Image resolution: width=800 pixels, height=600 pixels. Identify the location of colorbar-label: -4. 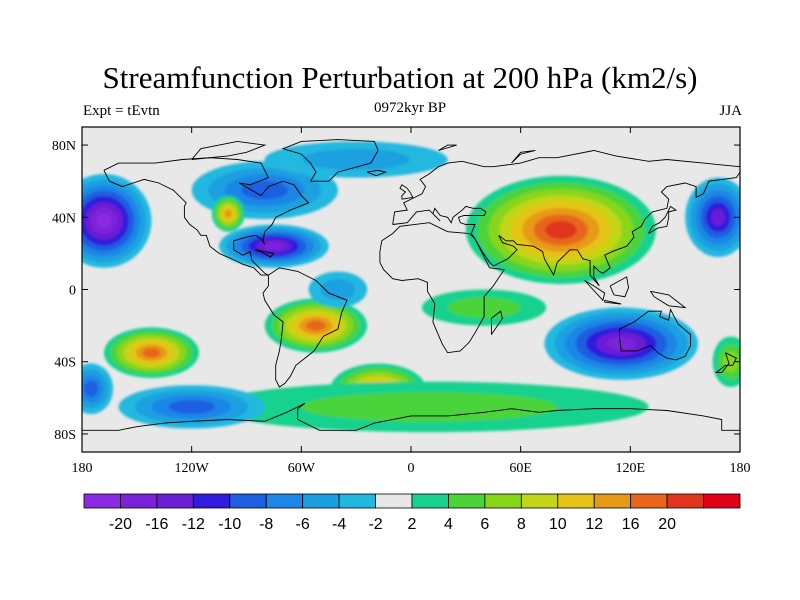
(339, 524).